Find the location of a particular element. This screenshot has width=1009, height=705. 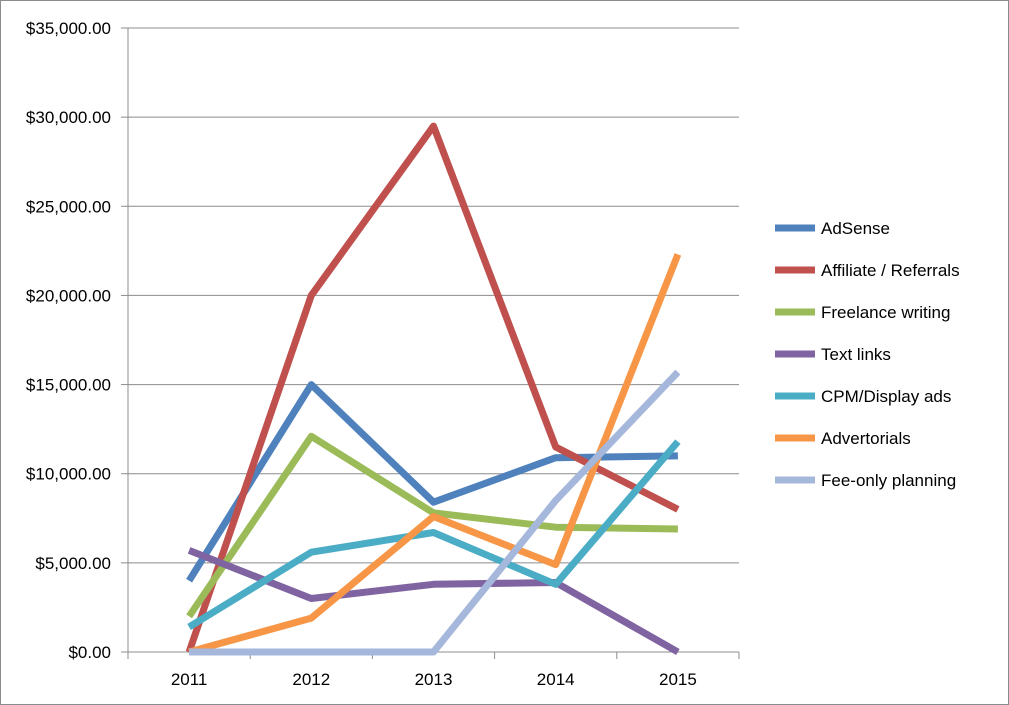

legend-label: Affiliate / Referrals is located at coordinates (890, 270).